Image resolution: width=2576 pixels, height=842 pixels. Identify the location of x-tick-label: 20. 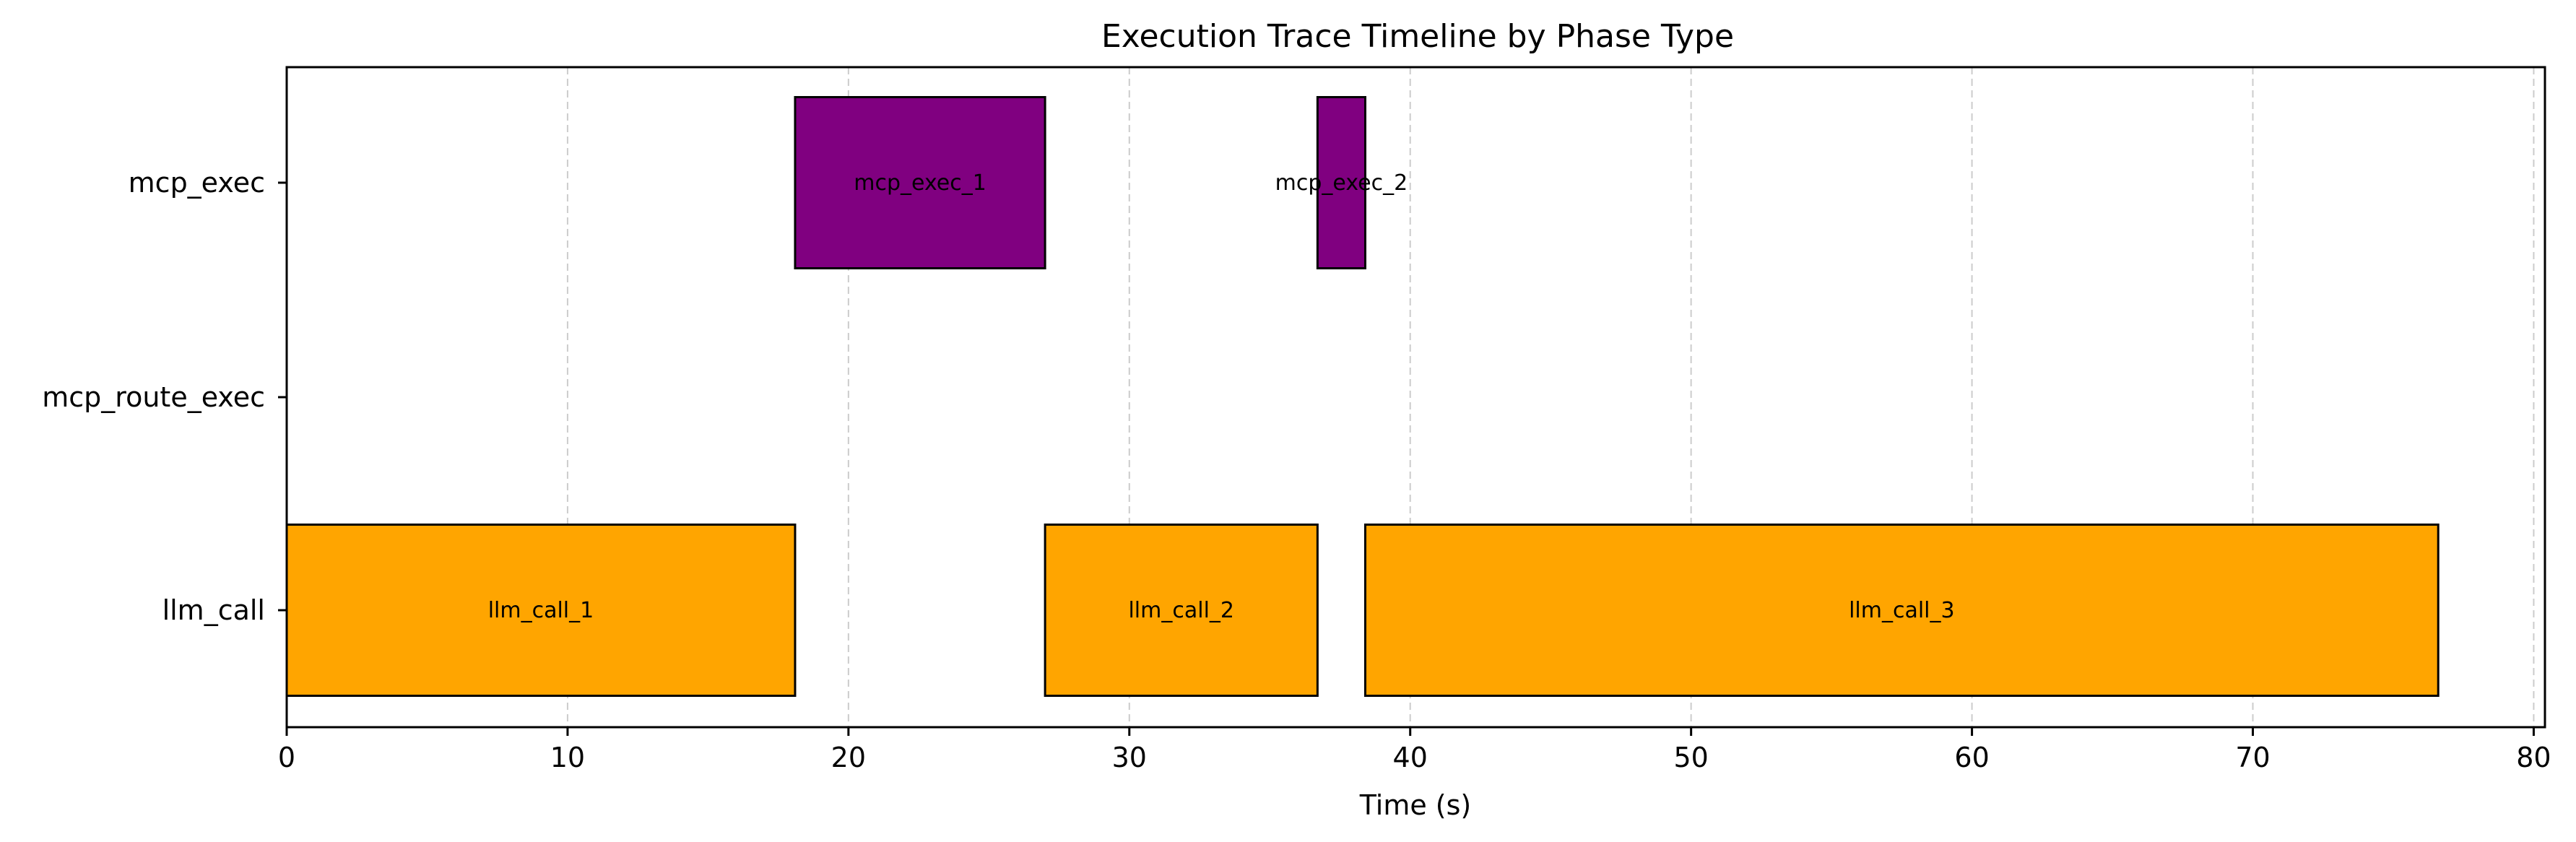
(848, 757).